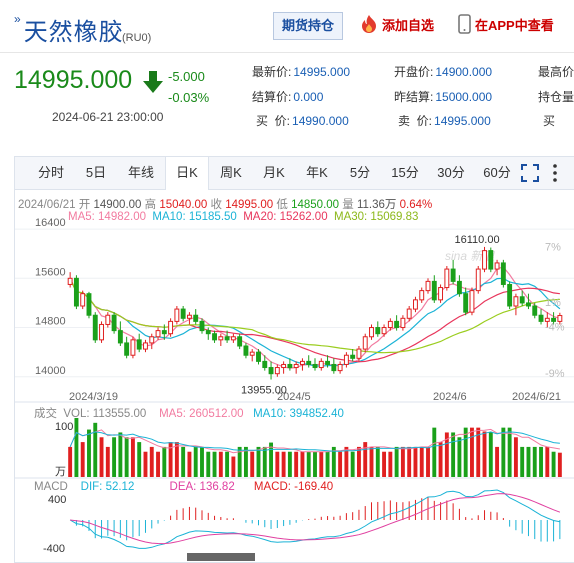  I want to click on page-title: »天然橡胶, so click(69, 29).